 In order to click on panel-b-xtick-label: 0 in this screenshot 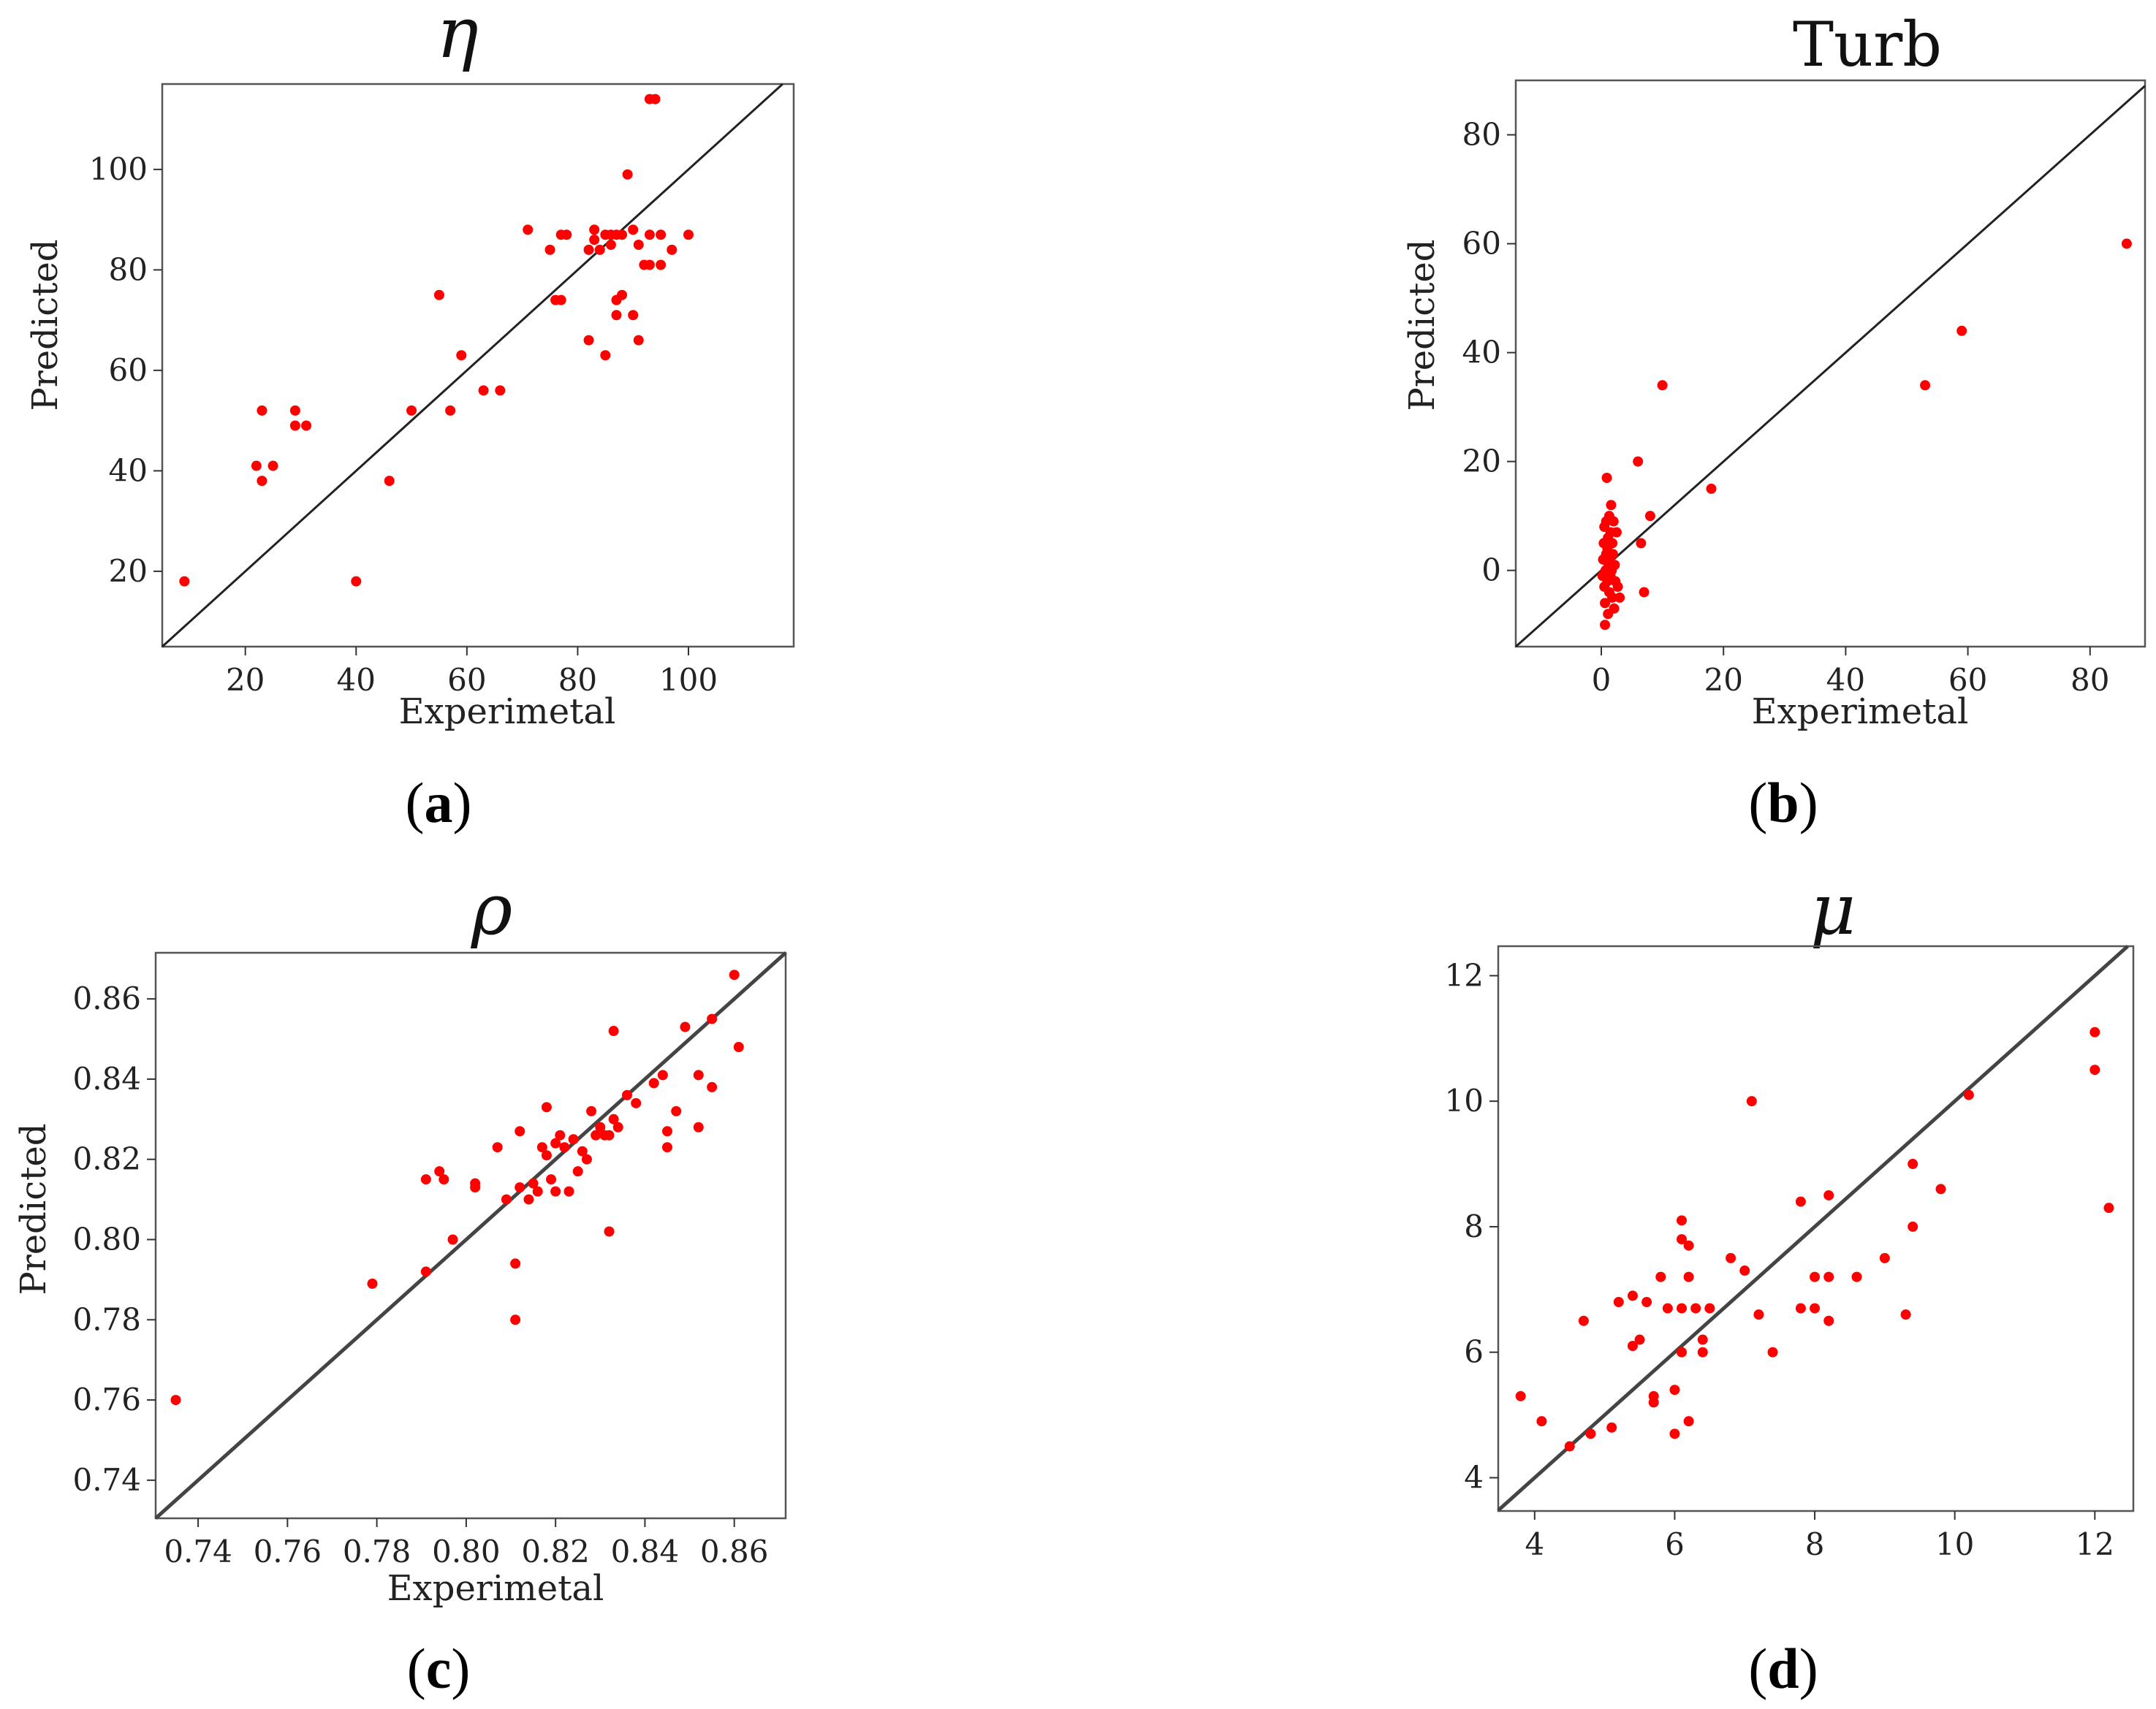, I will do `click(1602, 680)`.